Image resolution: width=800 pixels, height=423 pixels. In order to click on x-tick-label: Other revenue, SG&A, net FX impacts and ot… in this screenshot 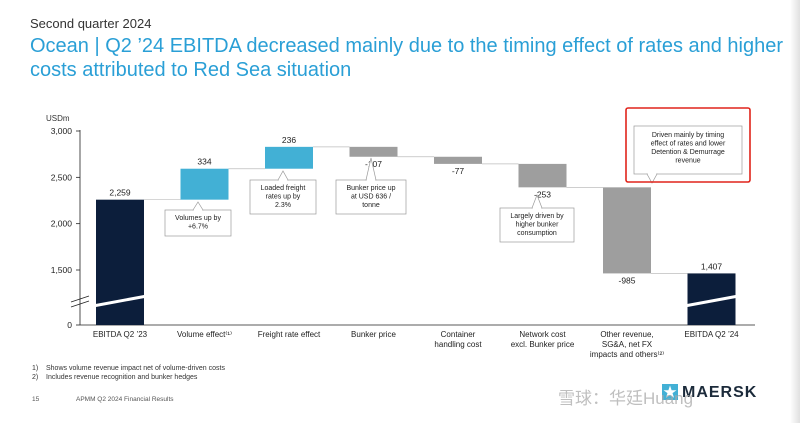, I will do `click(627, 344)`.